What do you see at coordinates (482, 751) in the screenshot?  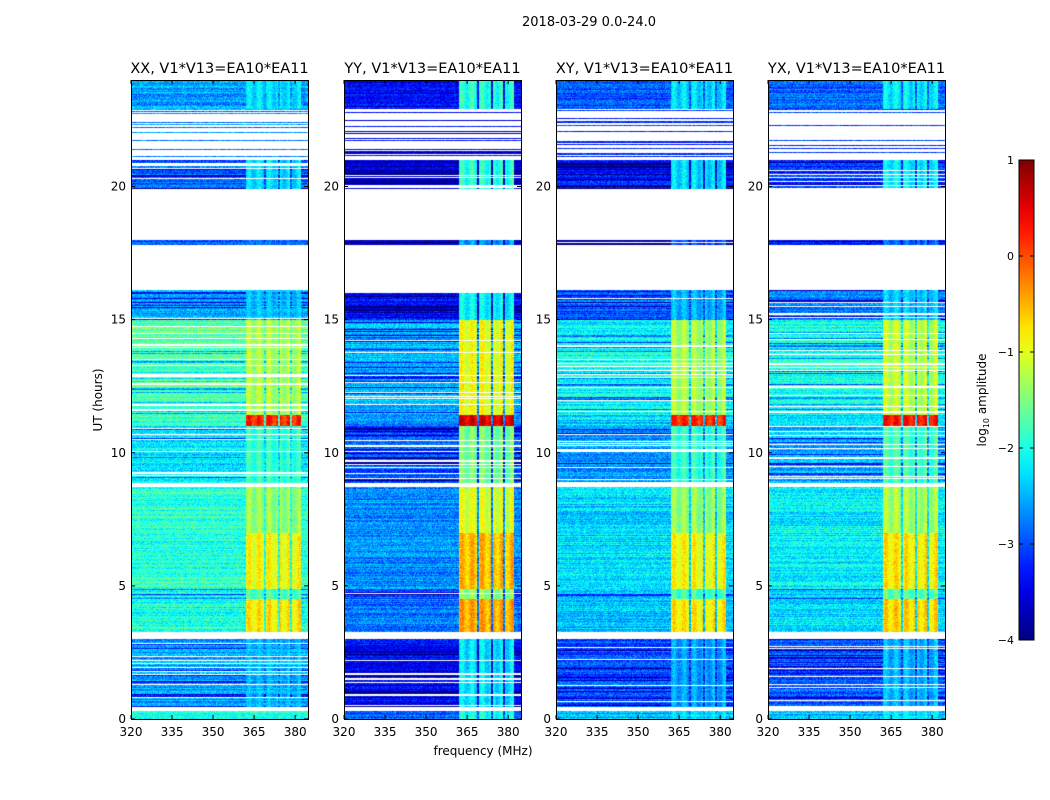 I see `x-axis-label: frequency (MHz)` at bounding box center [482, 751].